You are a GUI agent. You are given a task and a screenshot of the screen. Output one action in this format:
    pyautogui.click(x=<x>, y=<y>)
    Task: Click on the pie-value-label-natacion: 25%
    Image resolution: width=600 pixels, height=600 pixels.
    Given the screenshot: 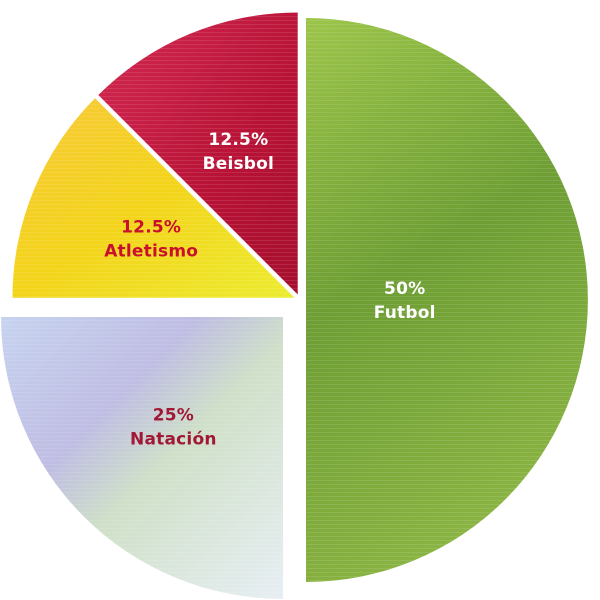 What is the action you would take?
    pyautogui.click(x=173, y=416)
    